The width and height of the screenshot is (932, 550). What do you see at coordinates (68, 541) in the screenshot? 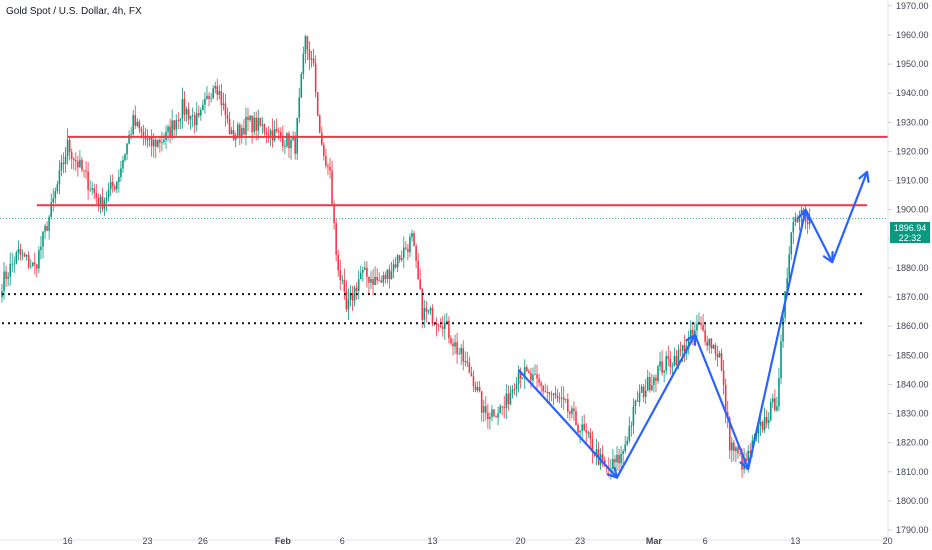
I see `time-tick-label: 16` at bounding box center [68, 541].